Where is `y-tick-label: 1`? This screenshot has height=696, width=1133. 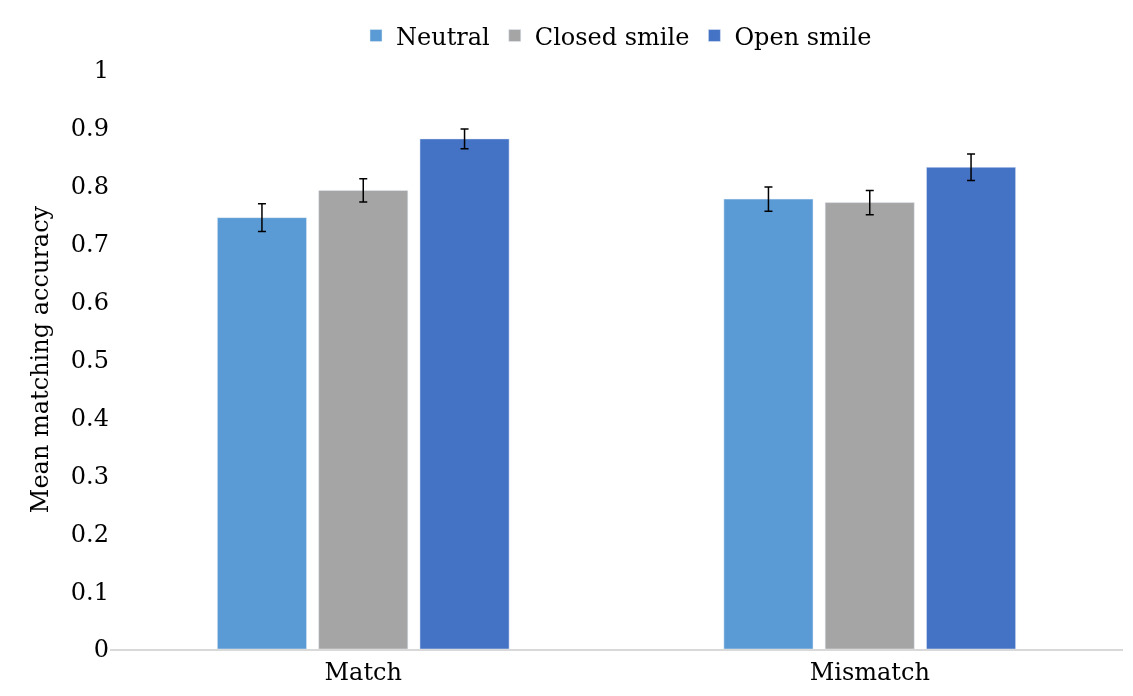 y-tick-label: 1 is located at coordinates (101, 70).